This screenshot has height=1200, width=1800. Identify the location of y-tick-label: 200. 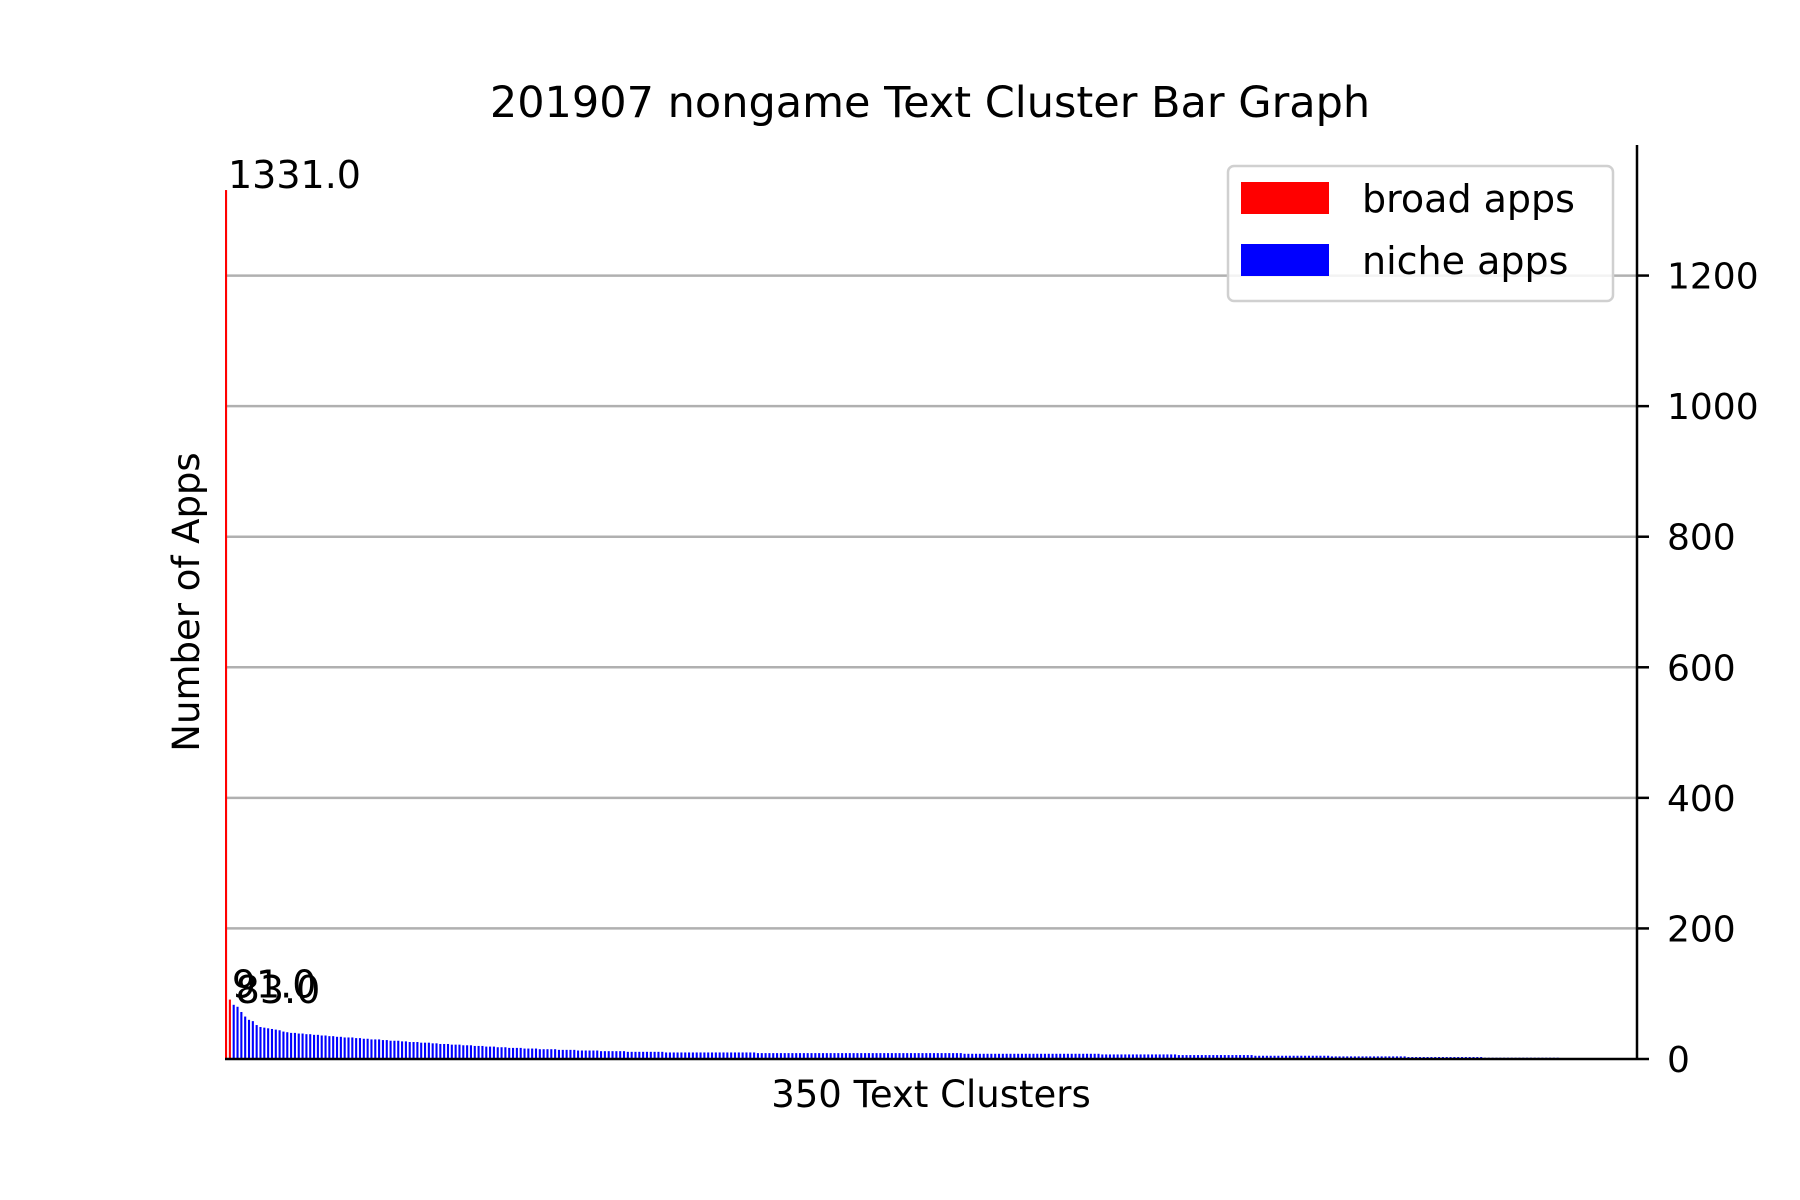
(1701, 929).